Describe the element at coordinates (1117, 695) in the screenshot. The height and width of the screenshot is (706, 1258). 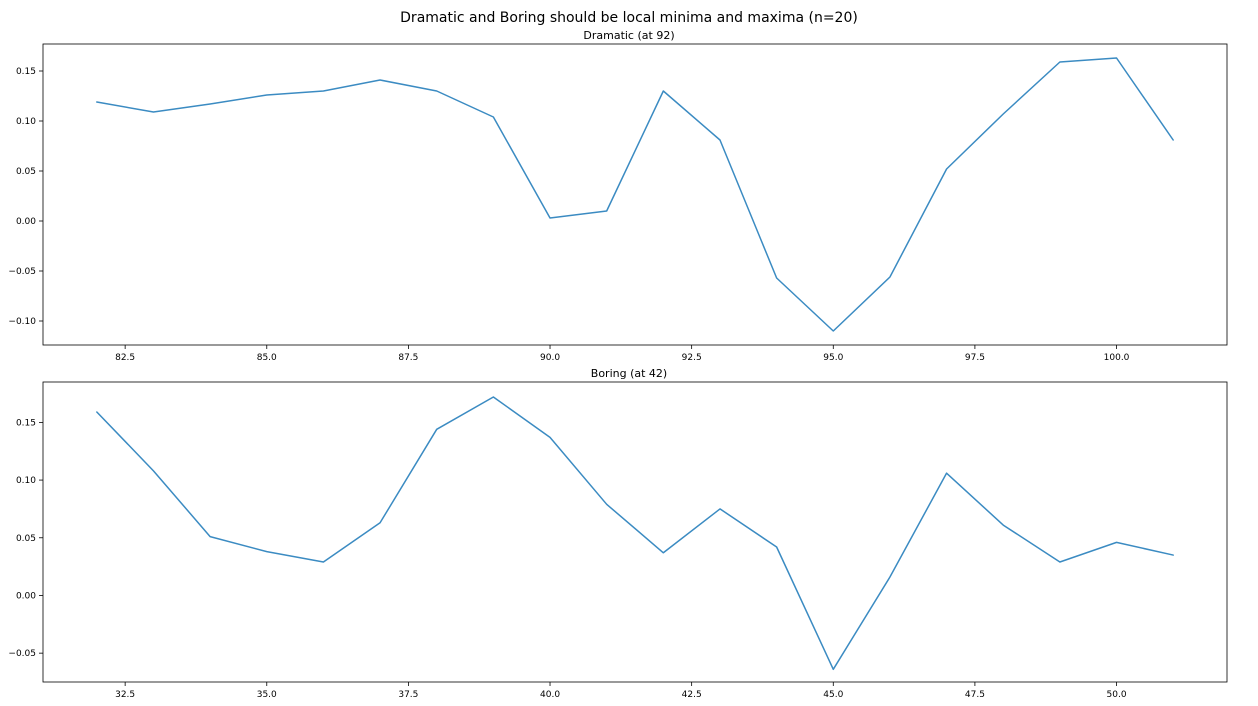
I see `boring-x-tick-label: 50.0` at that location.